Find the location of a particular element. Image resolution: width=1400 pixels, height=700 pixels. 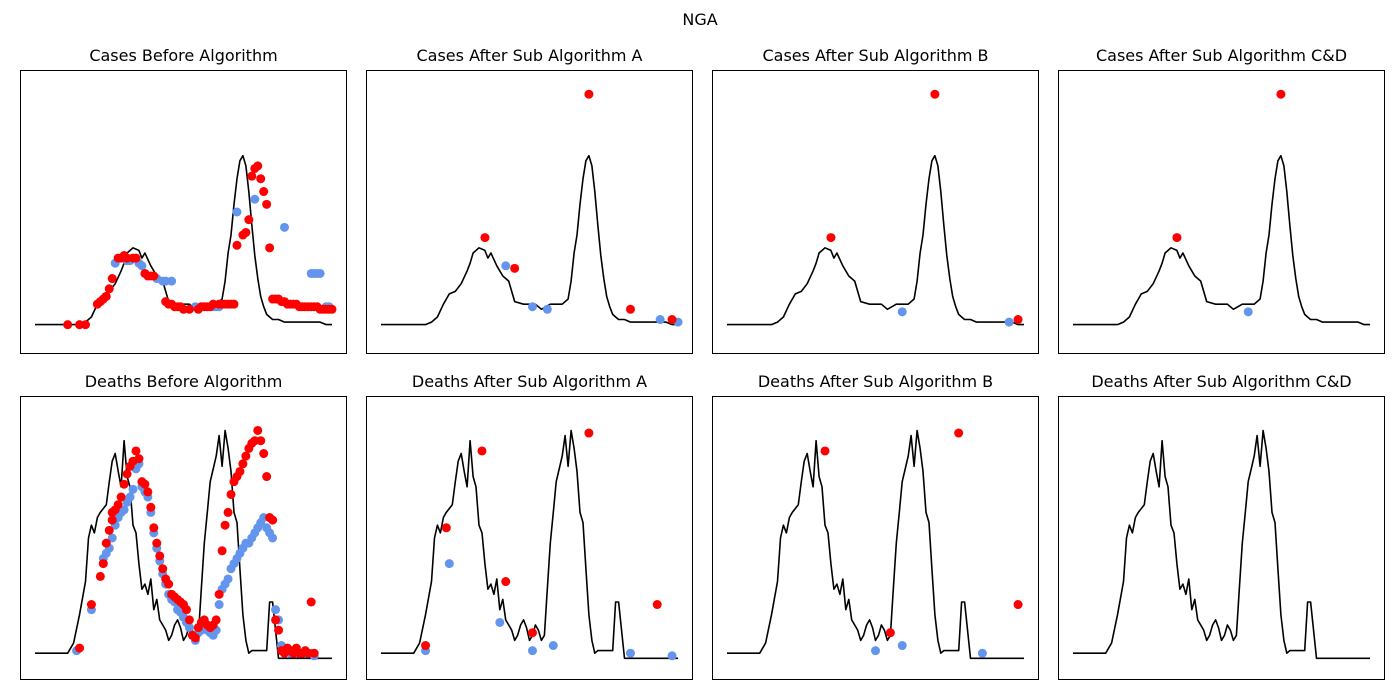

plot-cases-b is located at coordinates (875, 212).